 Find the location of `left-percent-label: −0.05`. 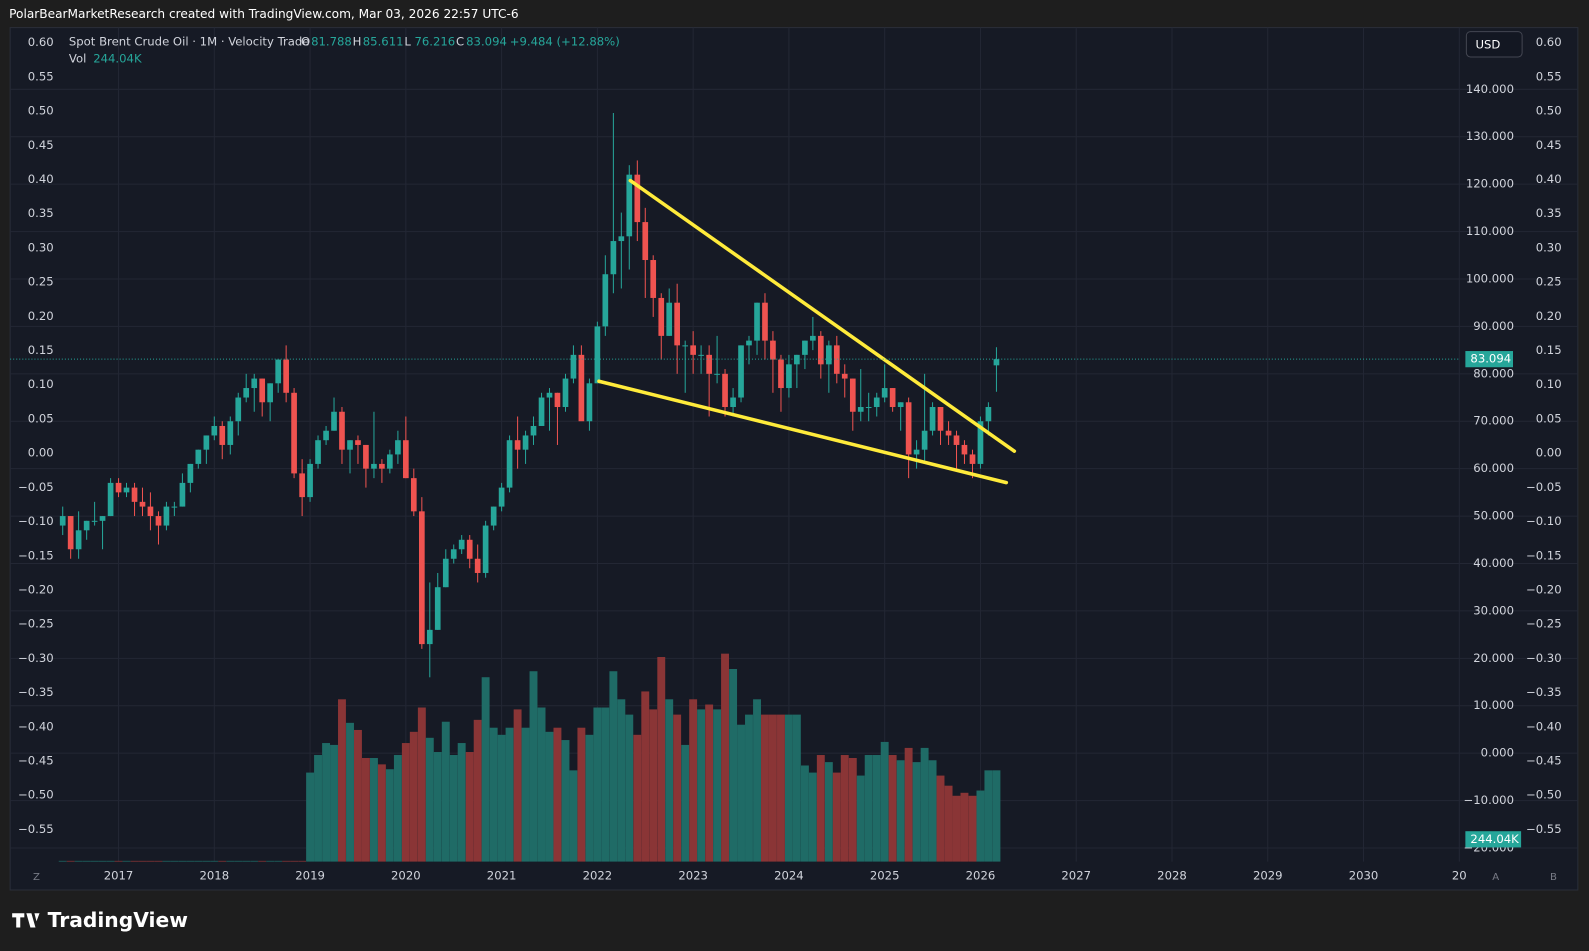

left-percent-label: −0.05 is located at coordinates (36, 487).